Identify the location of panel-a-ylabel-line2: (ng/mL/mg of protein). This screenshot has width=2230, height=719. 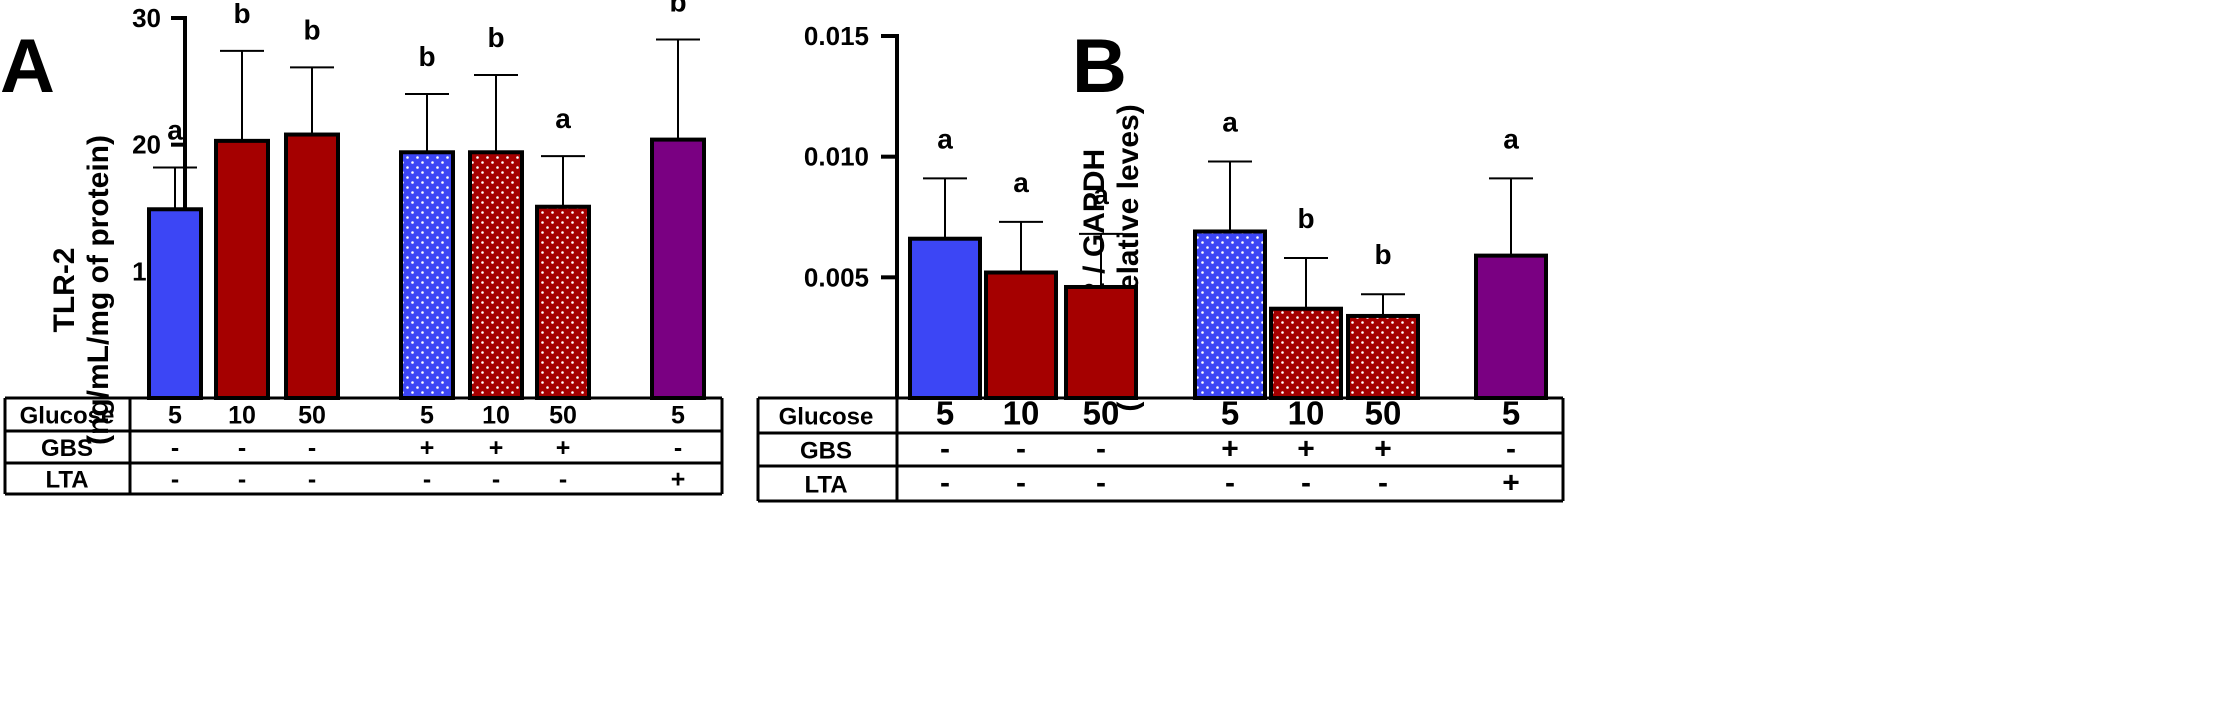
(98, 290).